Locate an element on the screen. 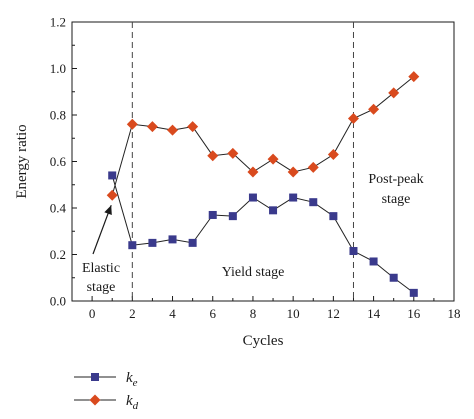  y-axis-title: Energy ratio is located at coordinates (22, 161).